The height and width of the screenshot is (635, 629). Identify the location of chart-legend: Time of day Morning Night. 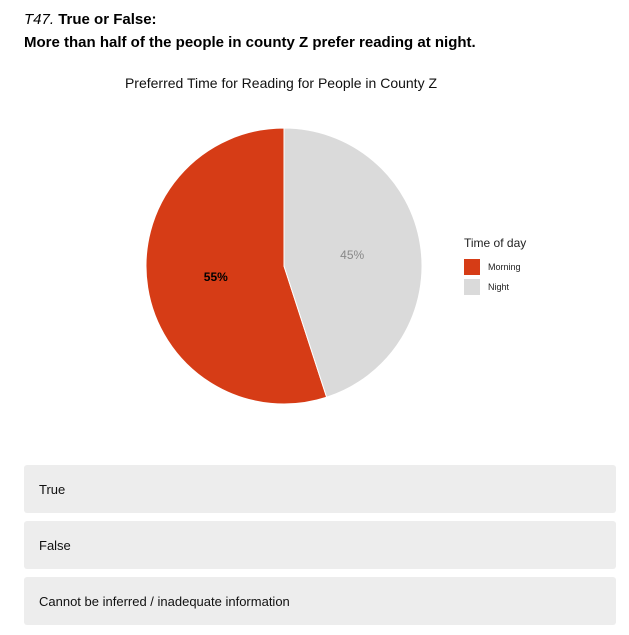
(495, 266).